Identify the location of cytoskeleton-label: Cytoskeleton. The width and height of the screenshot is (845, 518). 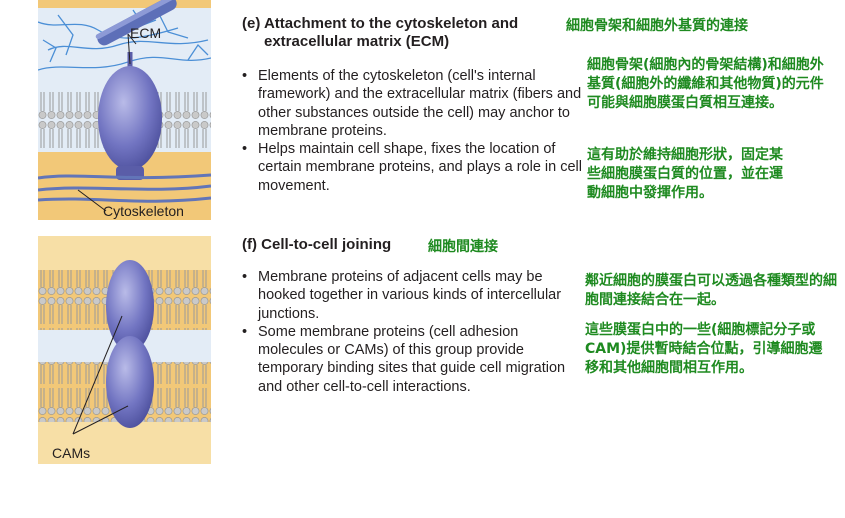
(143, 211).